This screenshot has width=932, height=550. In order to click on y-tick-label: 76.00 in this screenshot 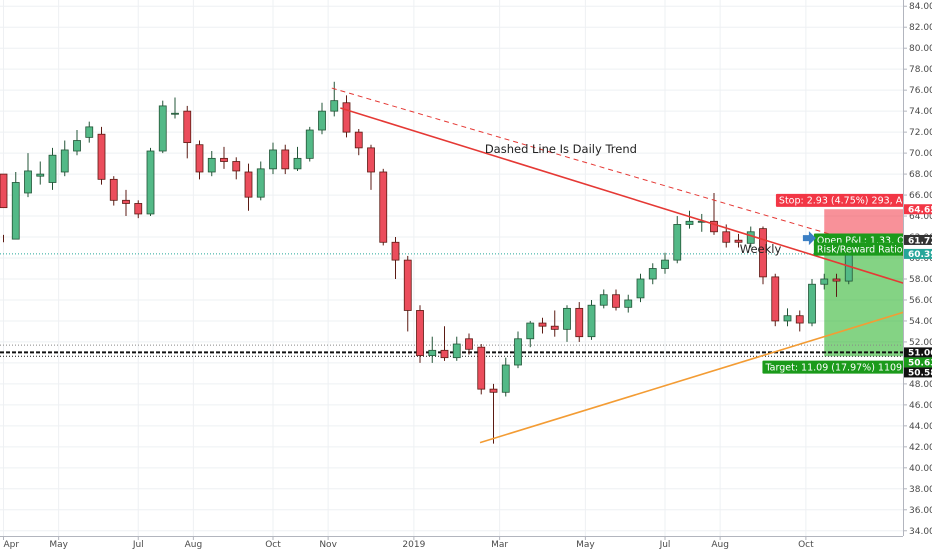, I will do `click(920, 91)`.